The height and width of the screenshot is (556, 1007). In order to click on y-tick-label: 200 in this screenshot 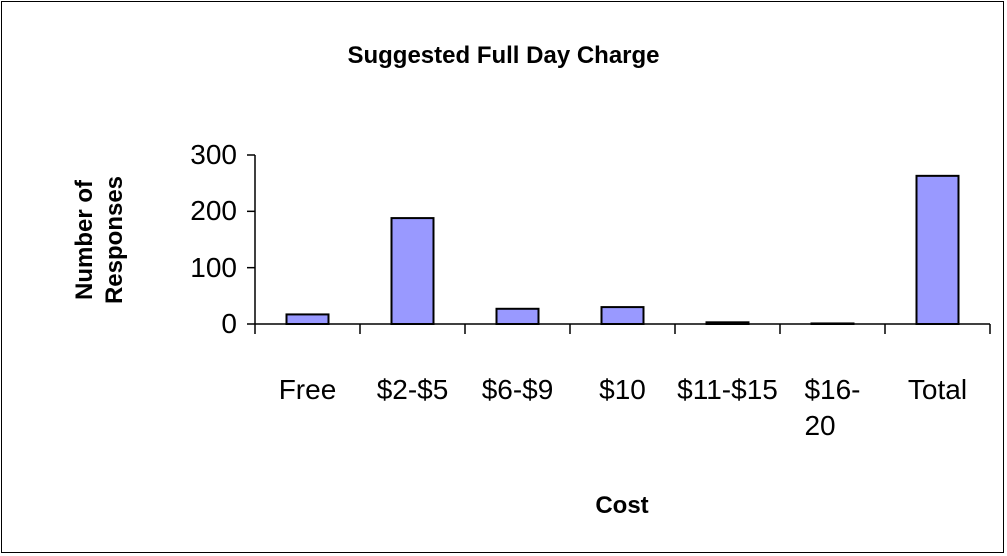, I will do `click(213, 211)`.